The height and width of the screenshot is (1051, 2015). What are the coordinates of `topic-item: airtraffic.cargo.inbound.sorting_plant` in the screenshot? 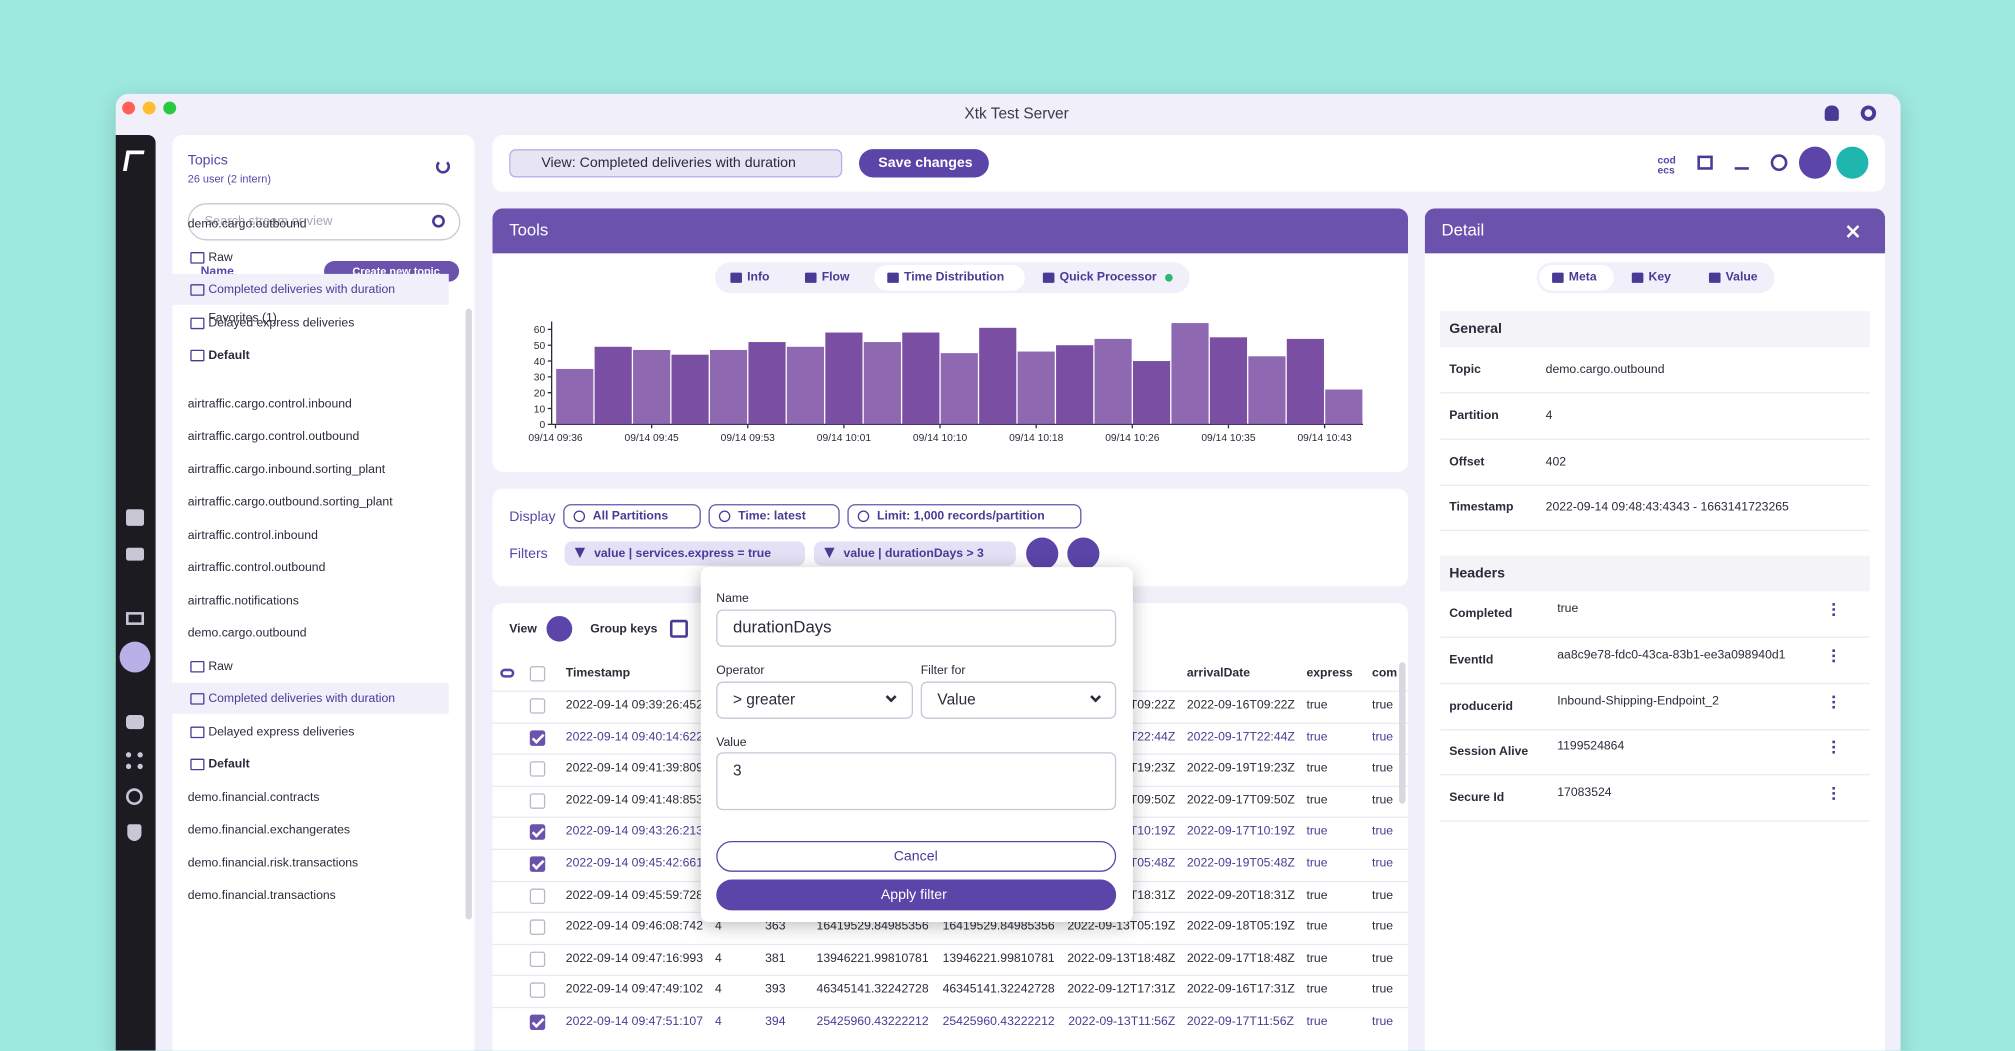 It's located at (286, 469).